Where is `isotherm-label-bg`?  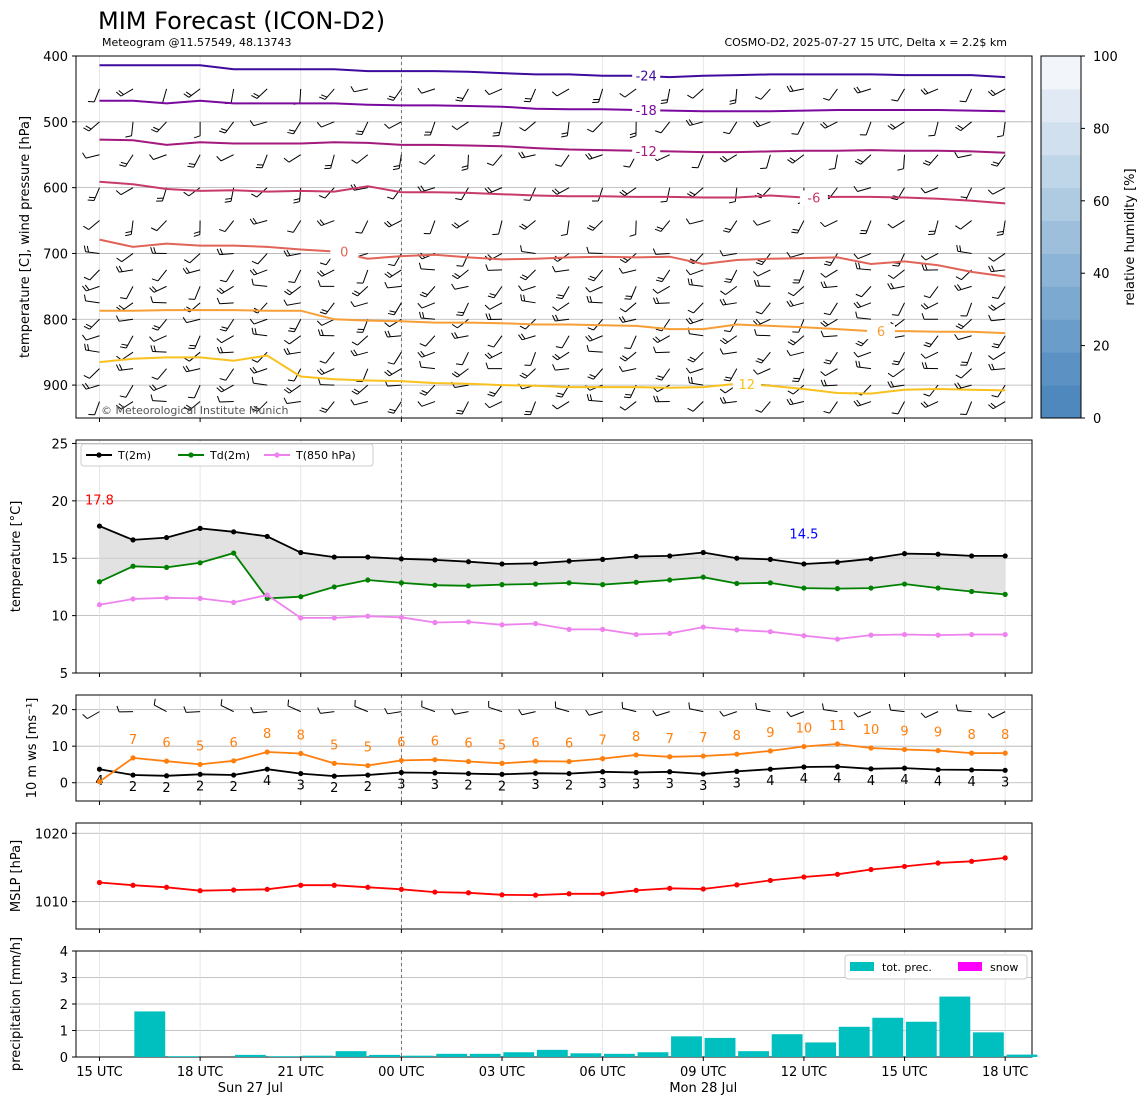
isotherm-label-bg is located at coordinates (813, 198).